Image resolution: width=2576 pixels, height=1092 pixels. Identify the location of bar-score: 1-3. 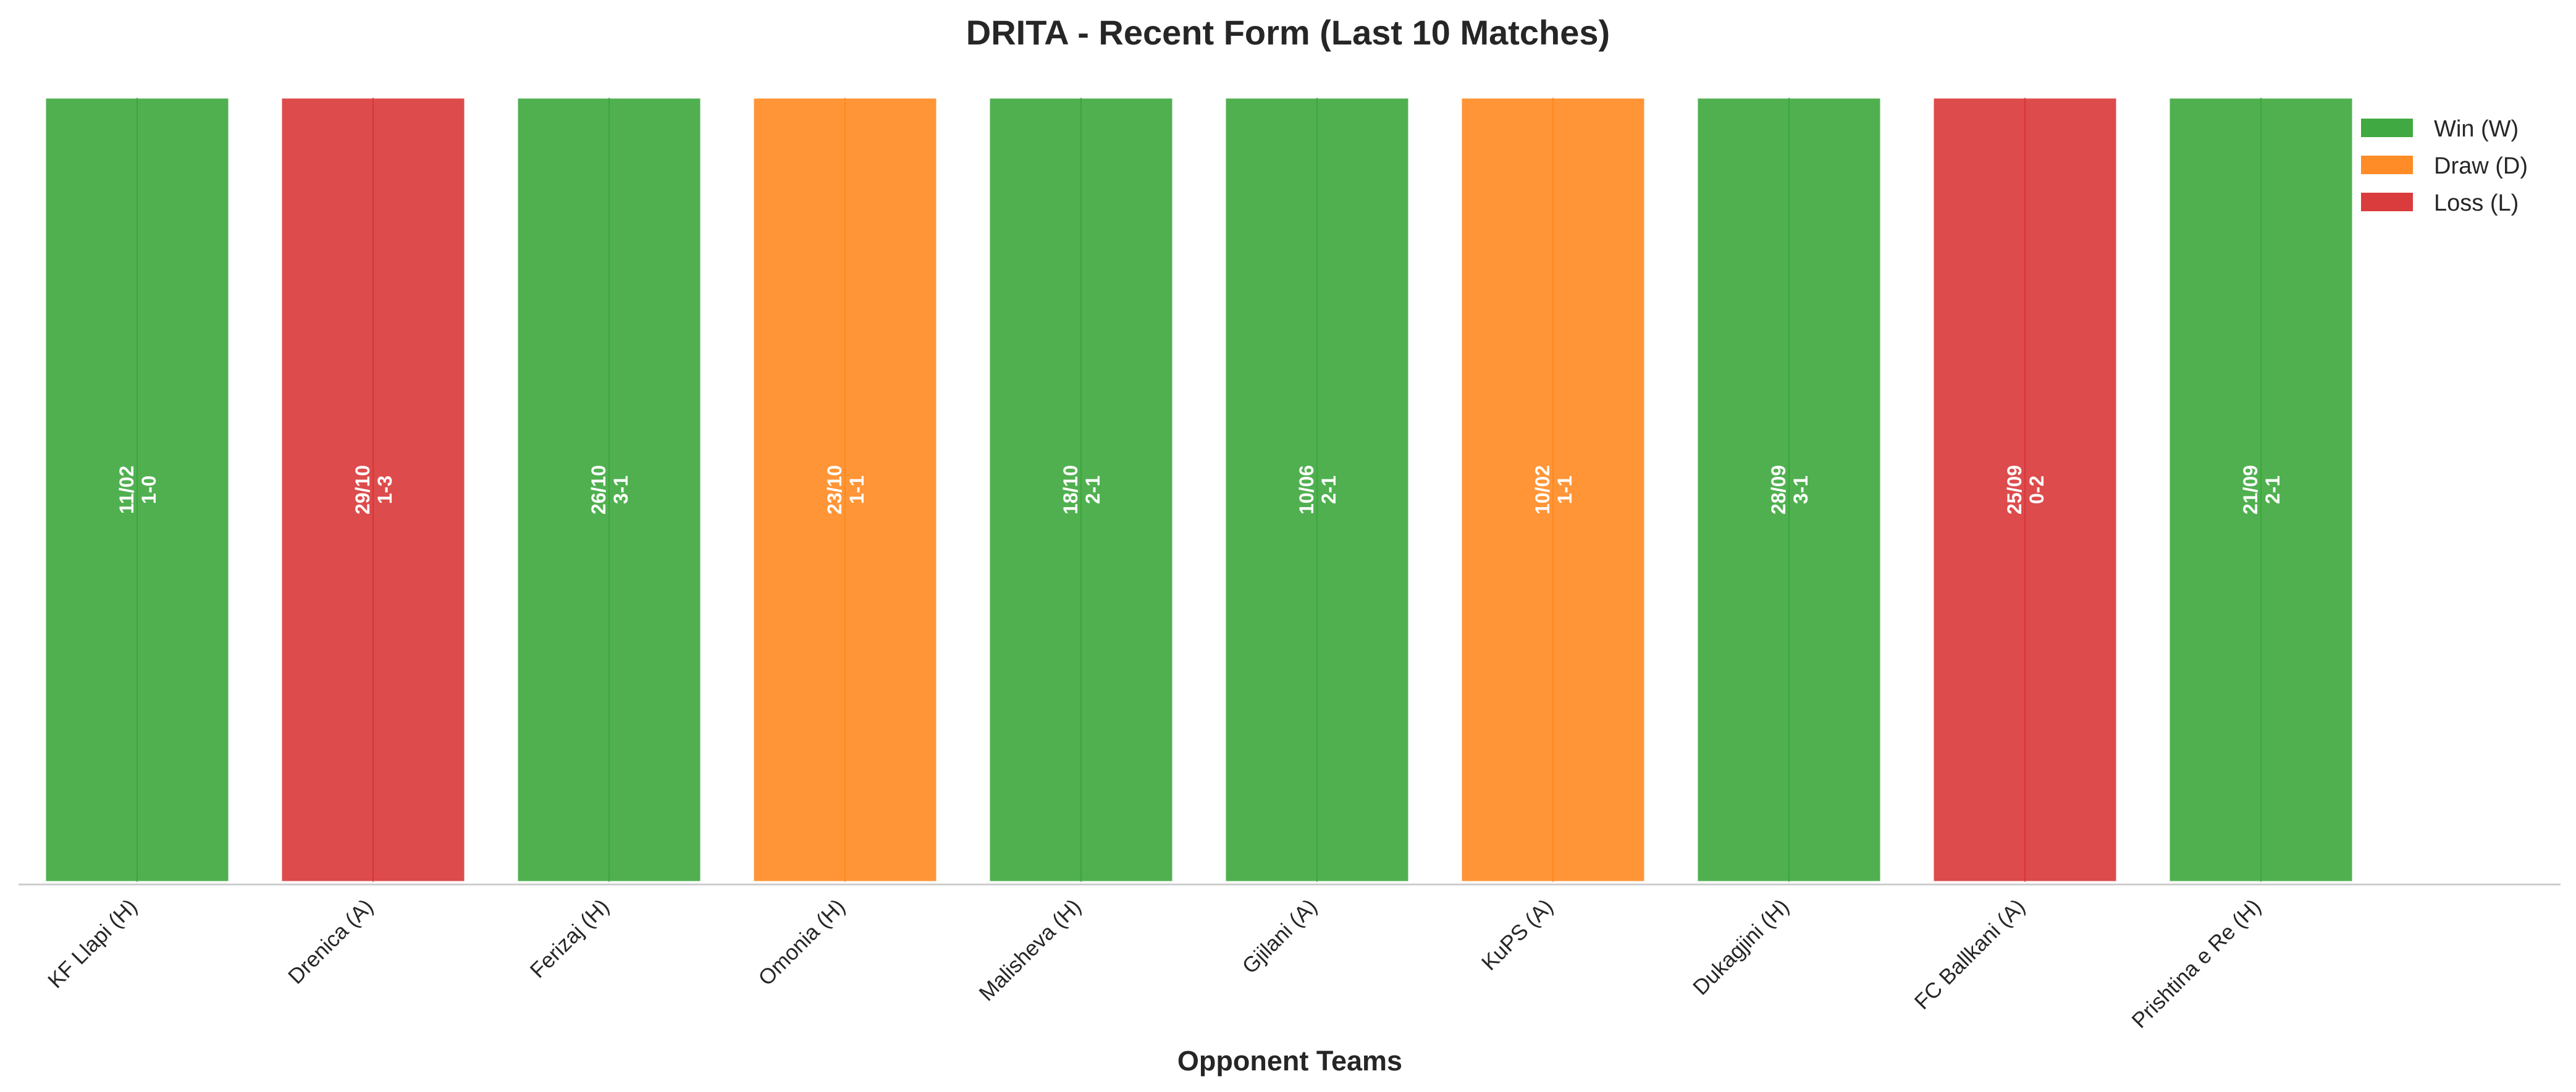
(385, 490).